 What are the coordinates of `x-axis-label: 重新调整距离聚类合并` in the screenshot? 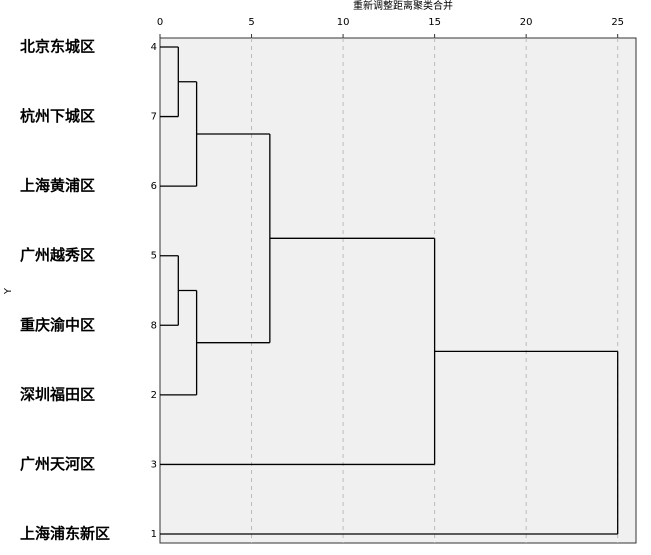 It's located at (403, 6).